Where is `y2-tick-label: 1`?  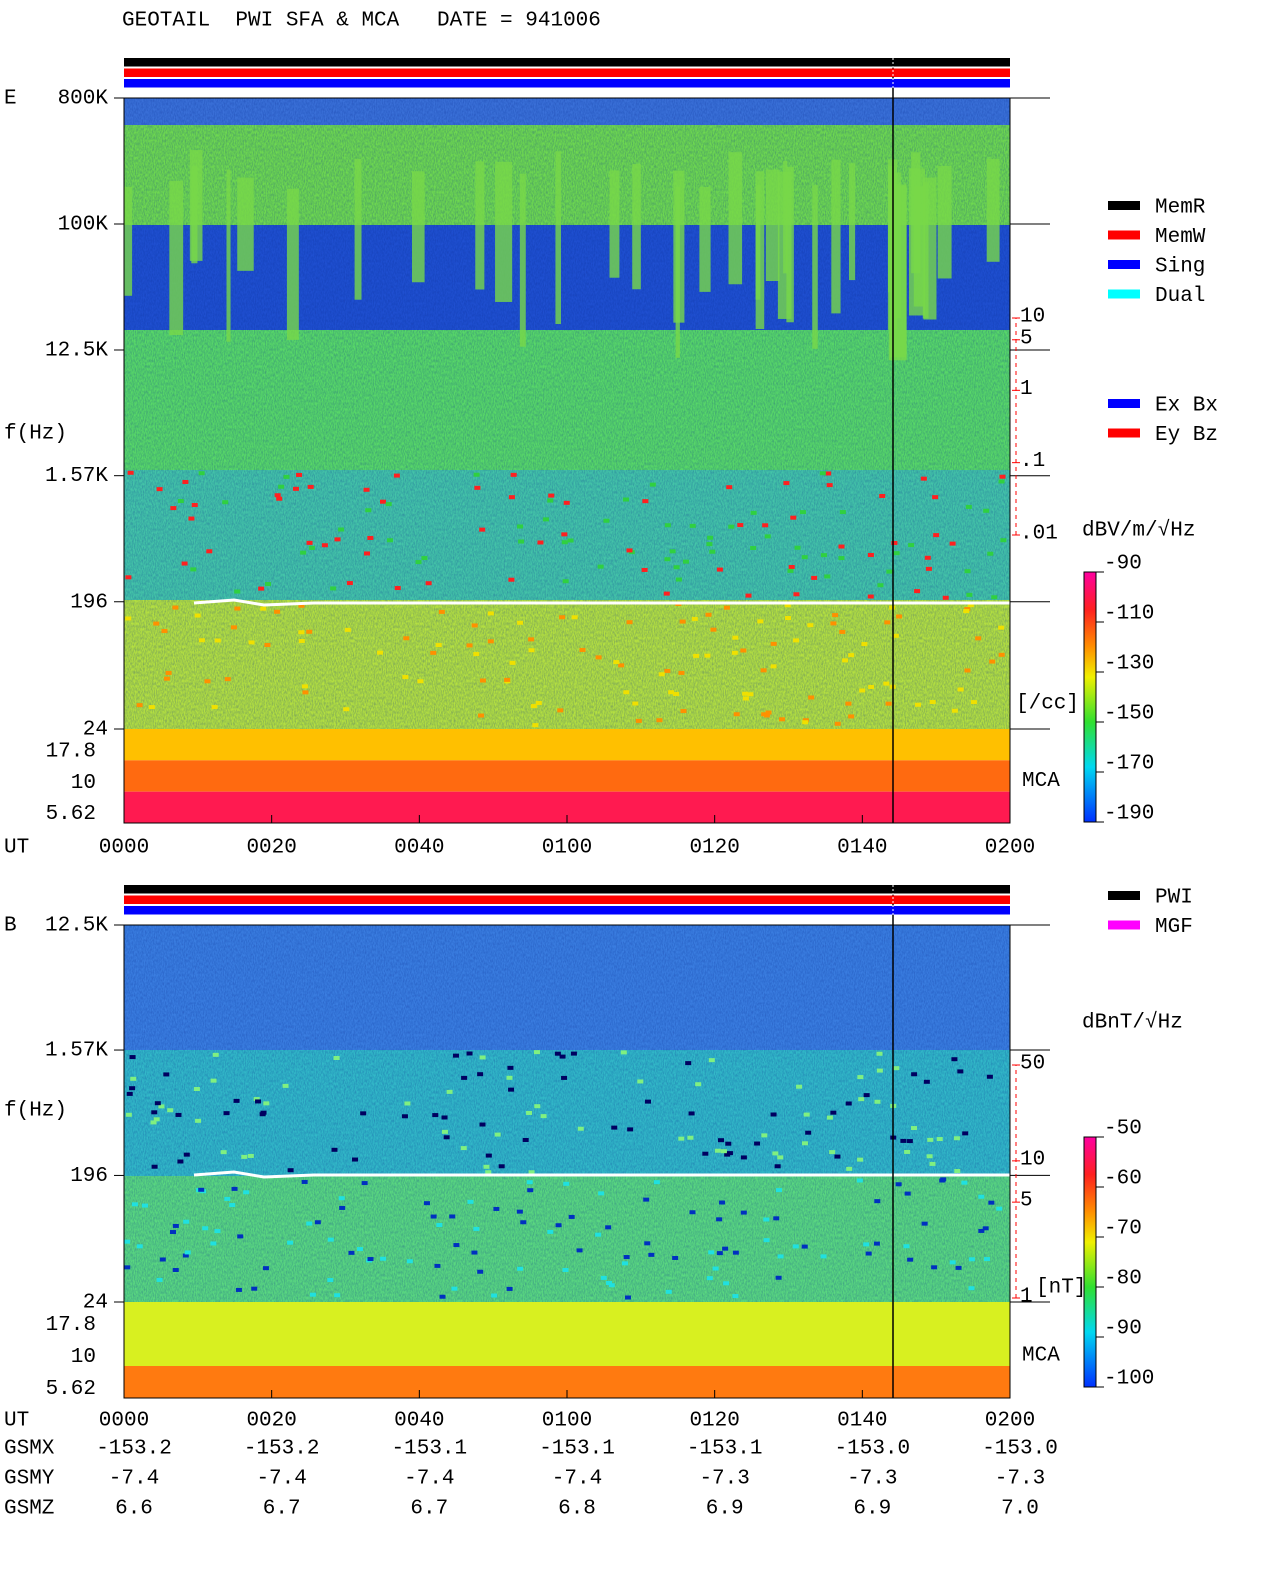 y2-tick-label: 1 is located at coordinates (1026, 1297).